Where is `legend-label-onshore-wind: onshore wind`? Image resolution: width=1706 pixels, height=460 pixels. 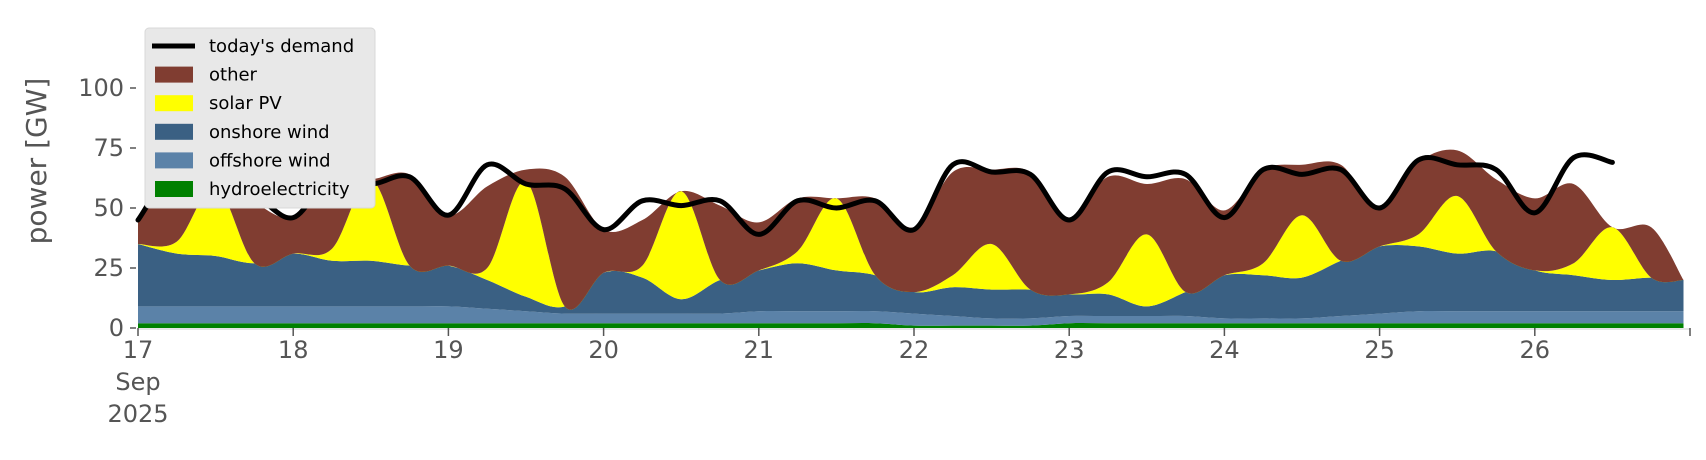 legend-label-onshore-wind: onshore wind is located at coordinates (269, 132).